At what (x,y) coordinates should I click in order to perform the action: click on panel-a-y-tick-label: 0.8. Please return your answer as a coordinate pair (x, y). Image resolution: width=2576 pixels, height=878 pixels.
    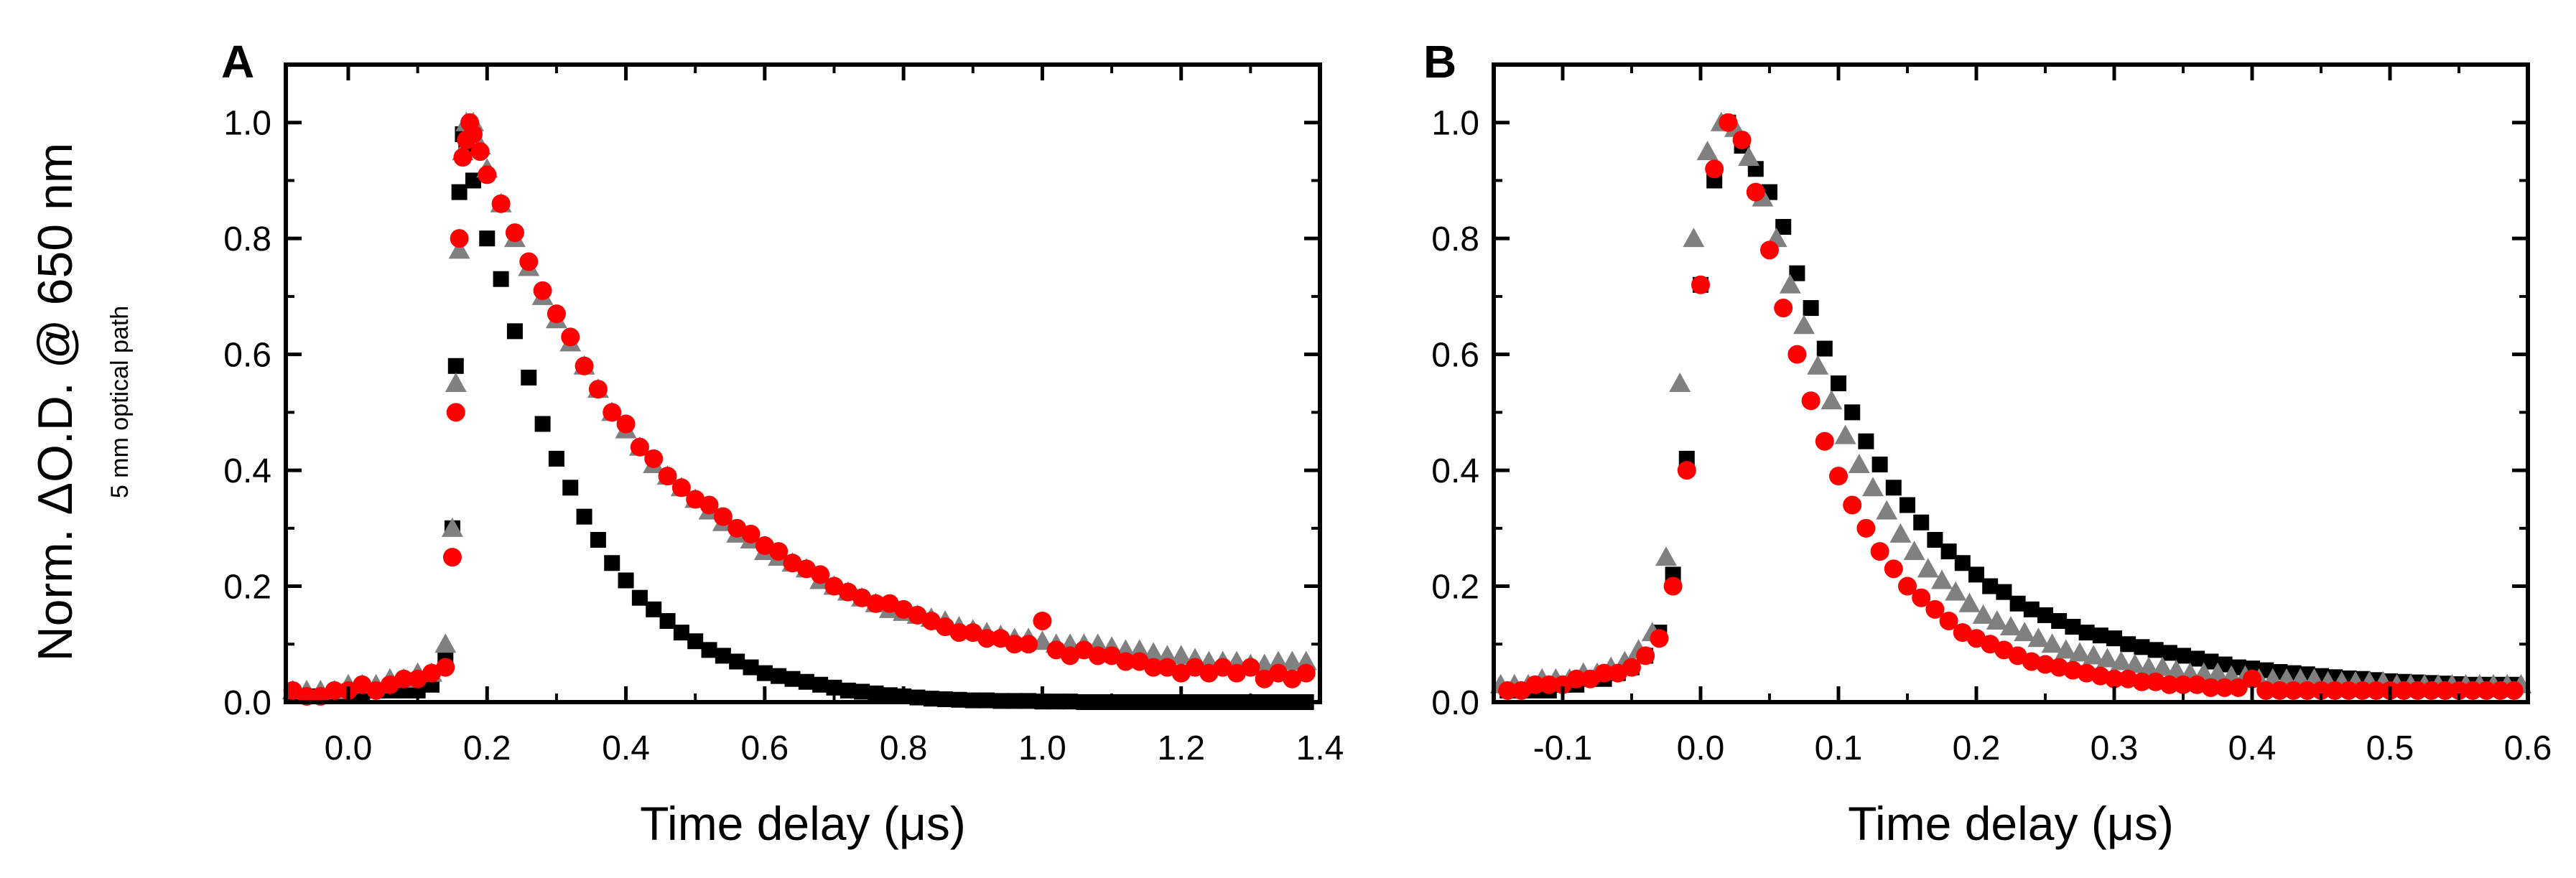
    Looking at the image, I should click on (247, 239).